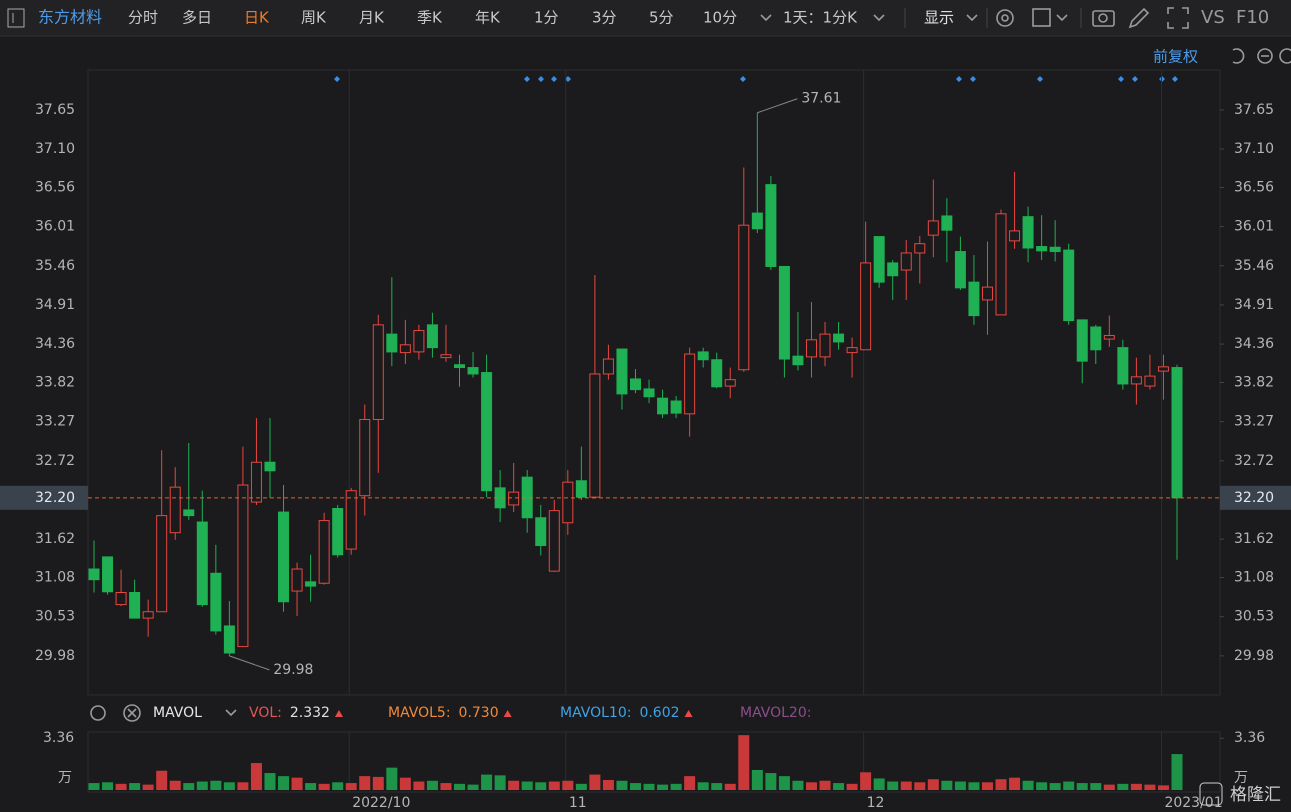 The height and width of the screenshot is (812, 1291). I want to click on unit-label: 万, so click(65, 778).